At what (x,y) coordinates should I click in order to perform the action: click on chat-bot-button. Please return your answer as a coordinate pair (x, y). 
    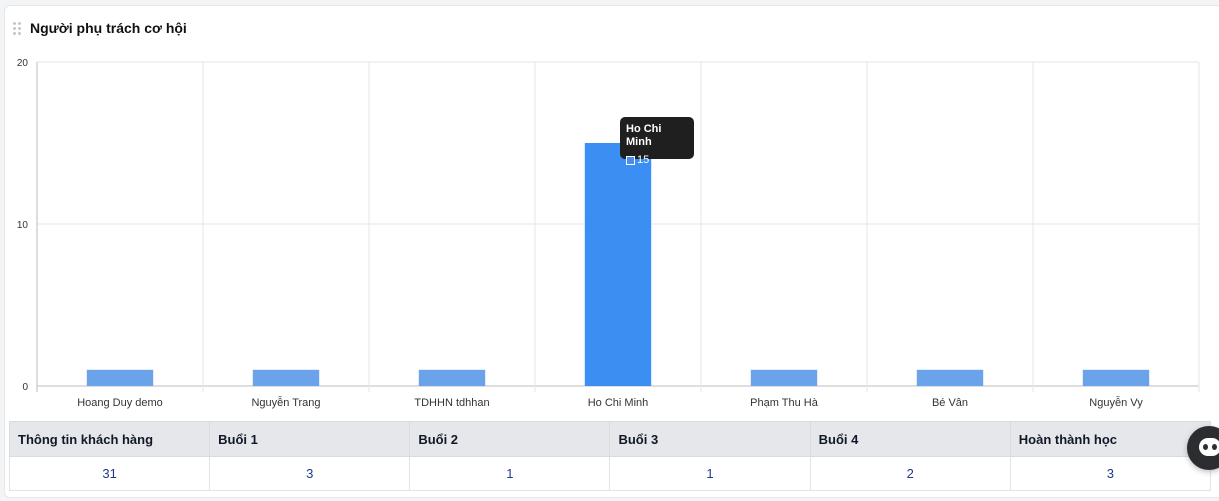
    Looking at the image, I should click on (1203, 448).